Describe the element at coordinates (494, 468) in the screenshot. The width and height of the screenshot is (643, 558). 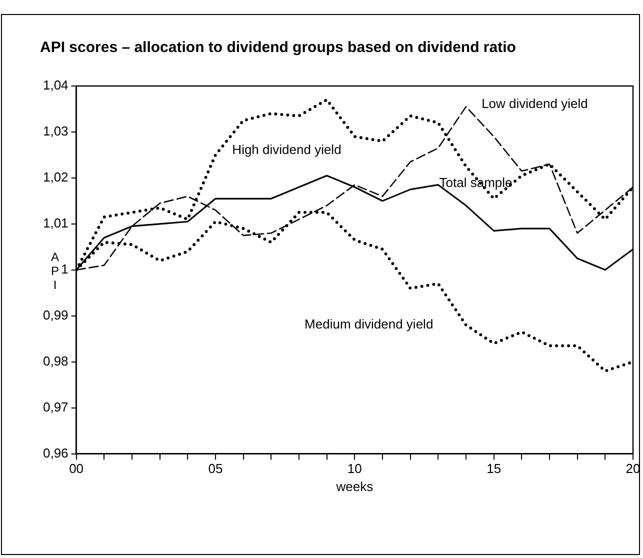
I see `x-tick-label: 15` at that location.